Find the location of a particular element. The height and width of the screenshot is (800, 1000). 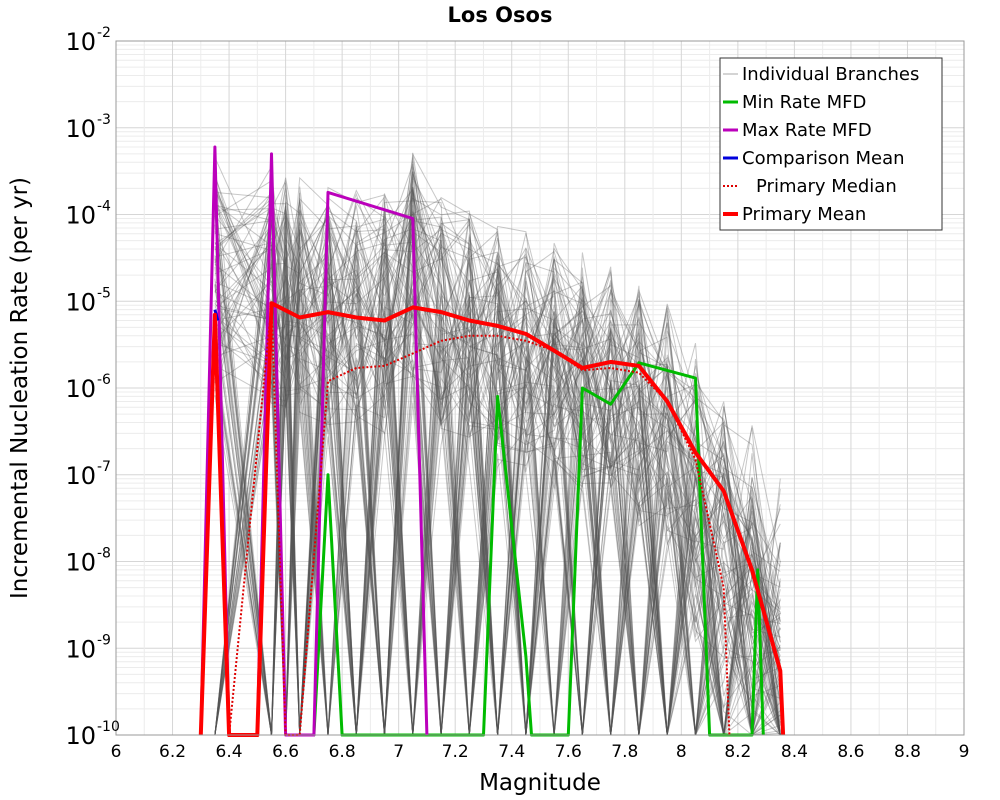

chart-title: Los Osos is located at coordinates (500, 15).